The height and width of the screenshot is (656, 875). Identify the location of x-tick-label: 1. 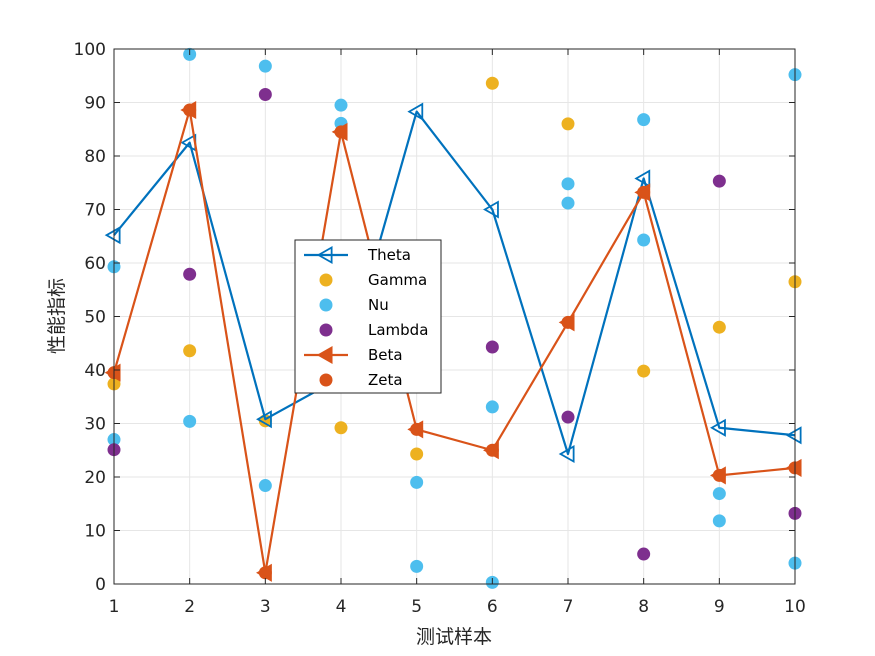
(114, 607).